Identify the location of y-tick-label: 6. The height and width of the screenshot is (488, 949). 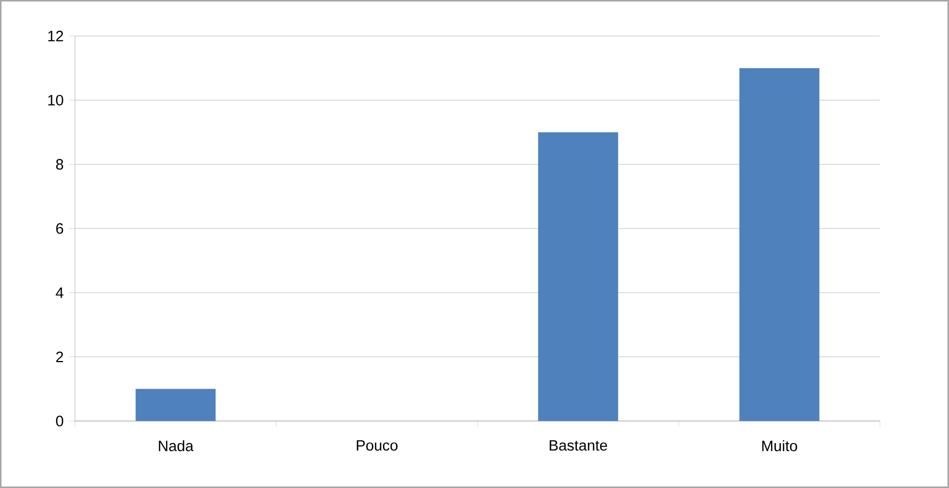
(60, 228).